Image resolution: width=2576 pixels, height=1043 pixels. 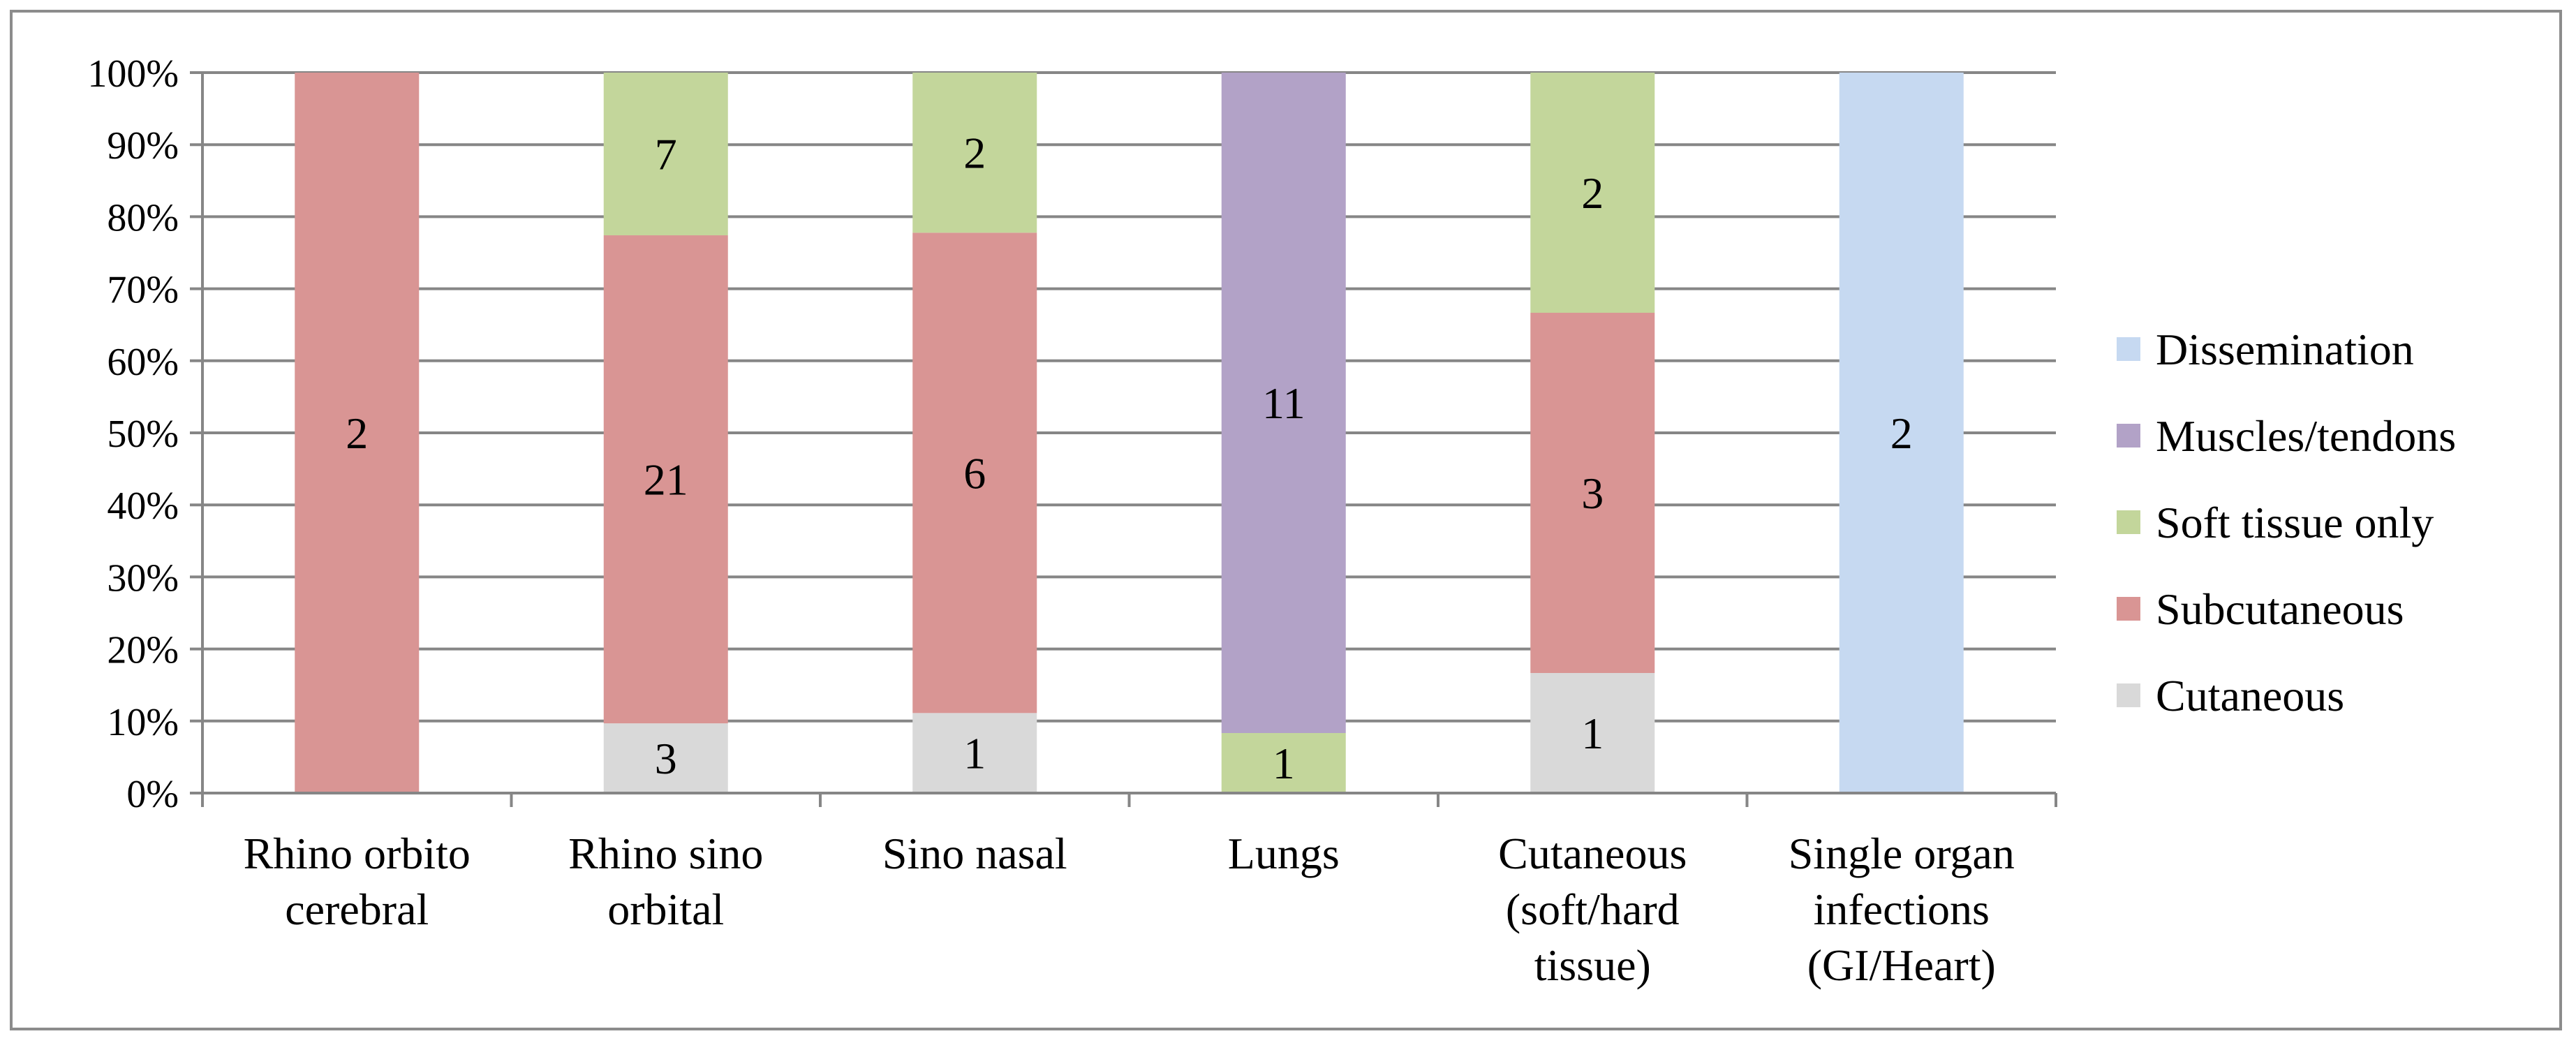 I want to click on legend-label: Muscles/tendons, so click(x=2306, y=436).